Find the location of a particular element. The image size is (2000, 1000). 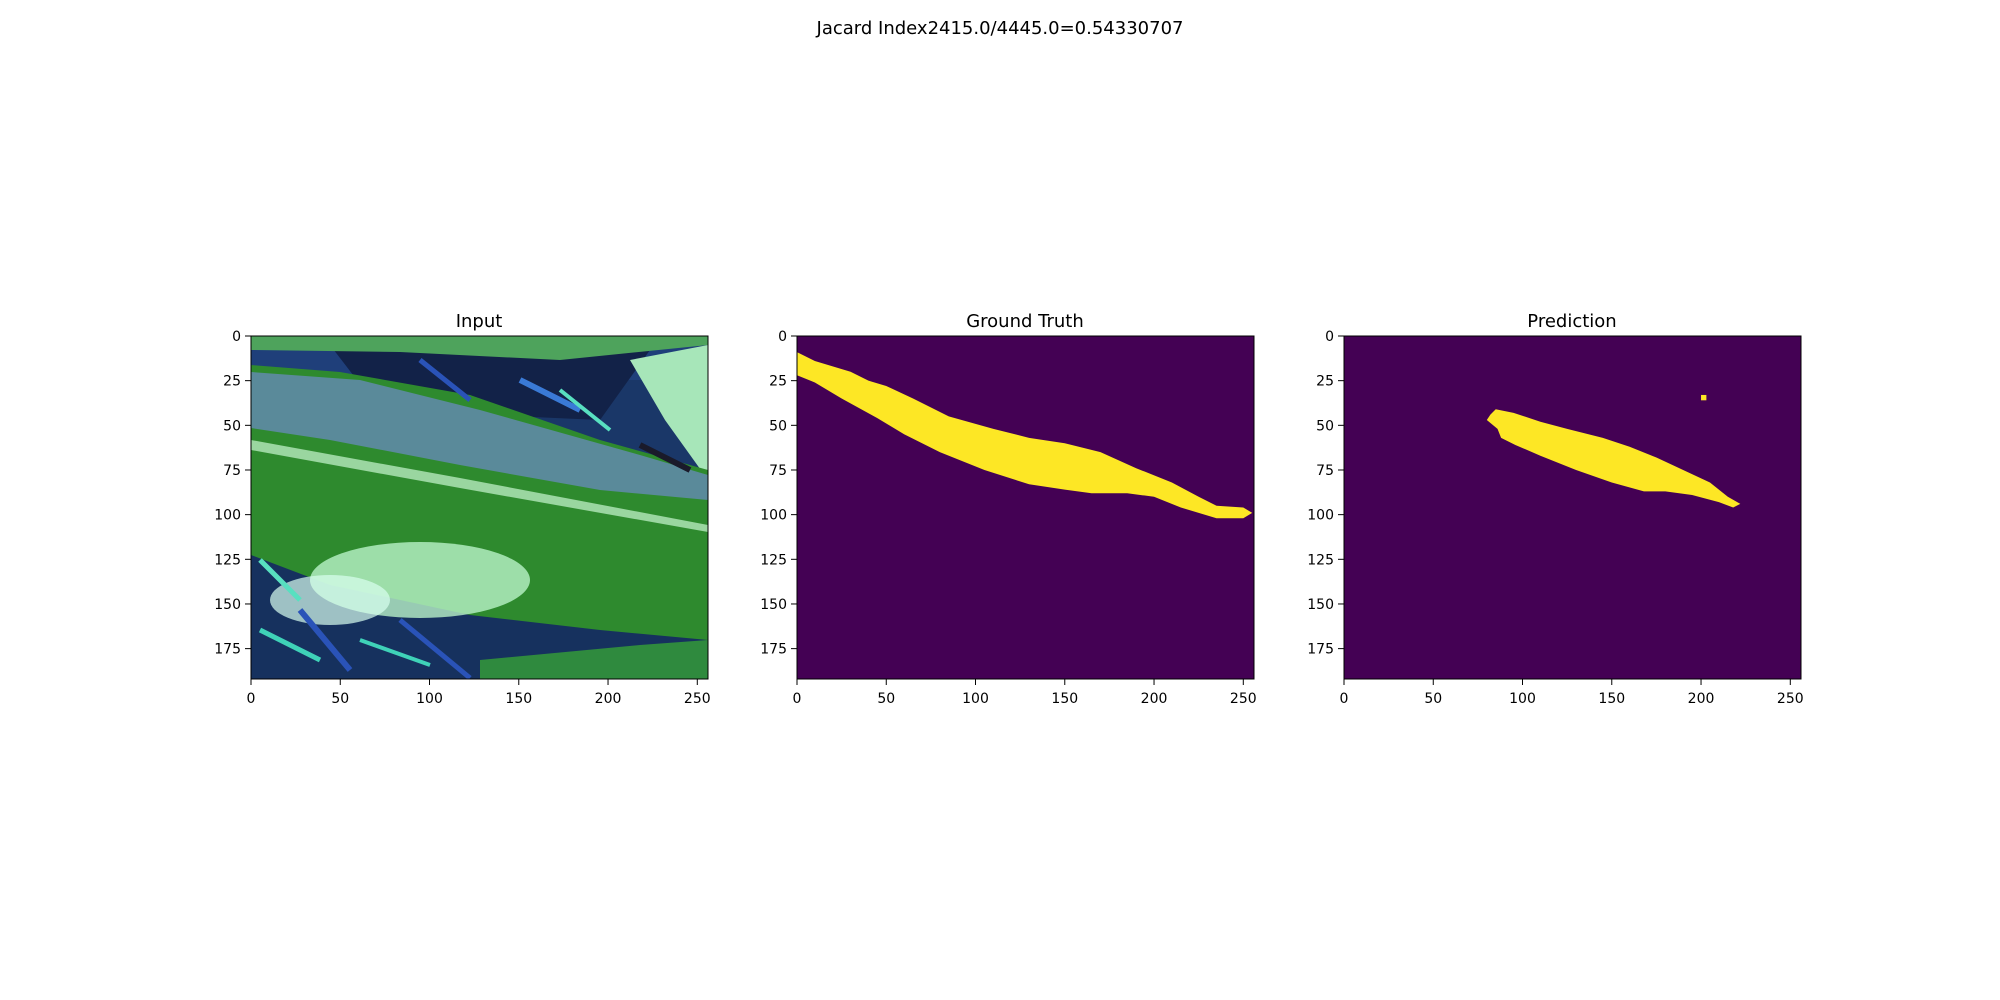

prediction-mask-background is located at coordinates (1572, 507).